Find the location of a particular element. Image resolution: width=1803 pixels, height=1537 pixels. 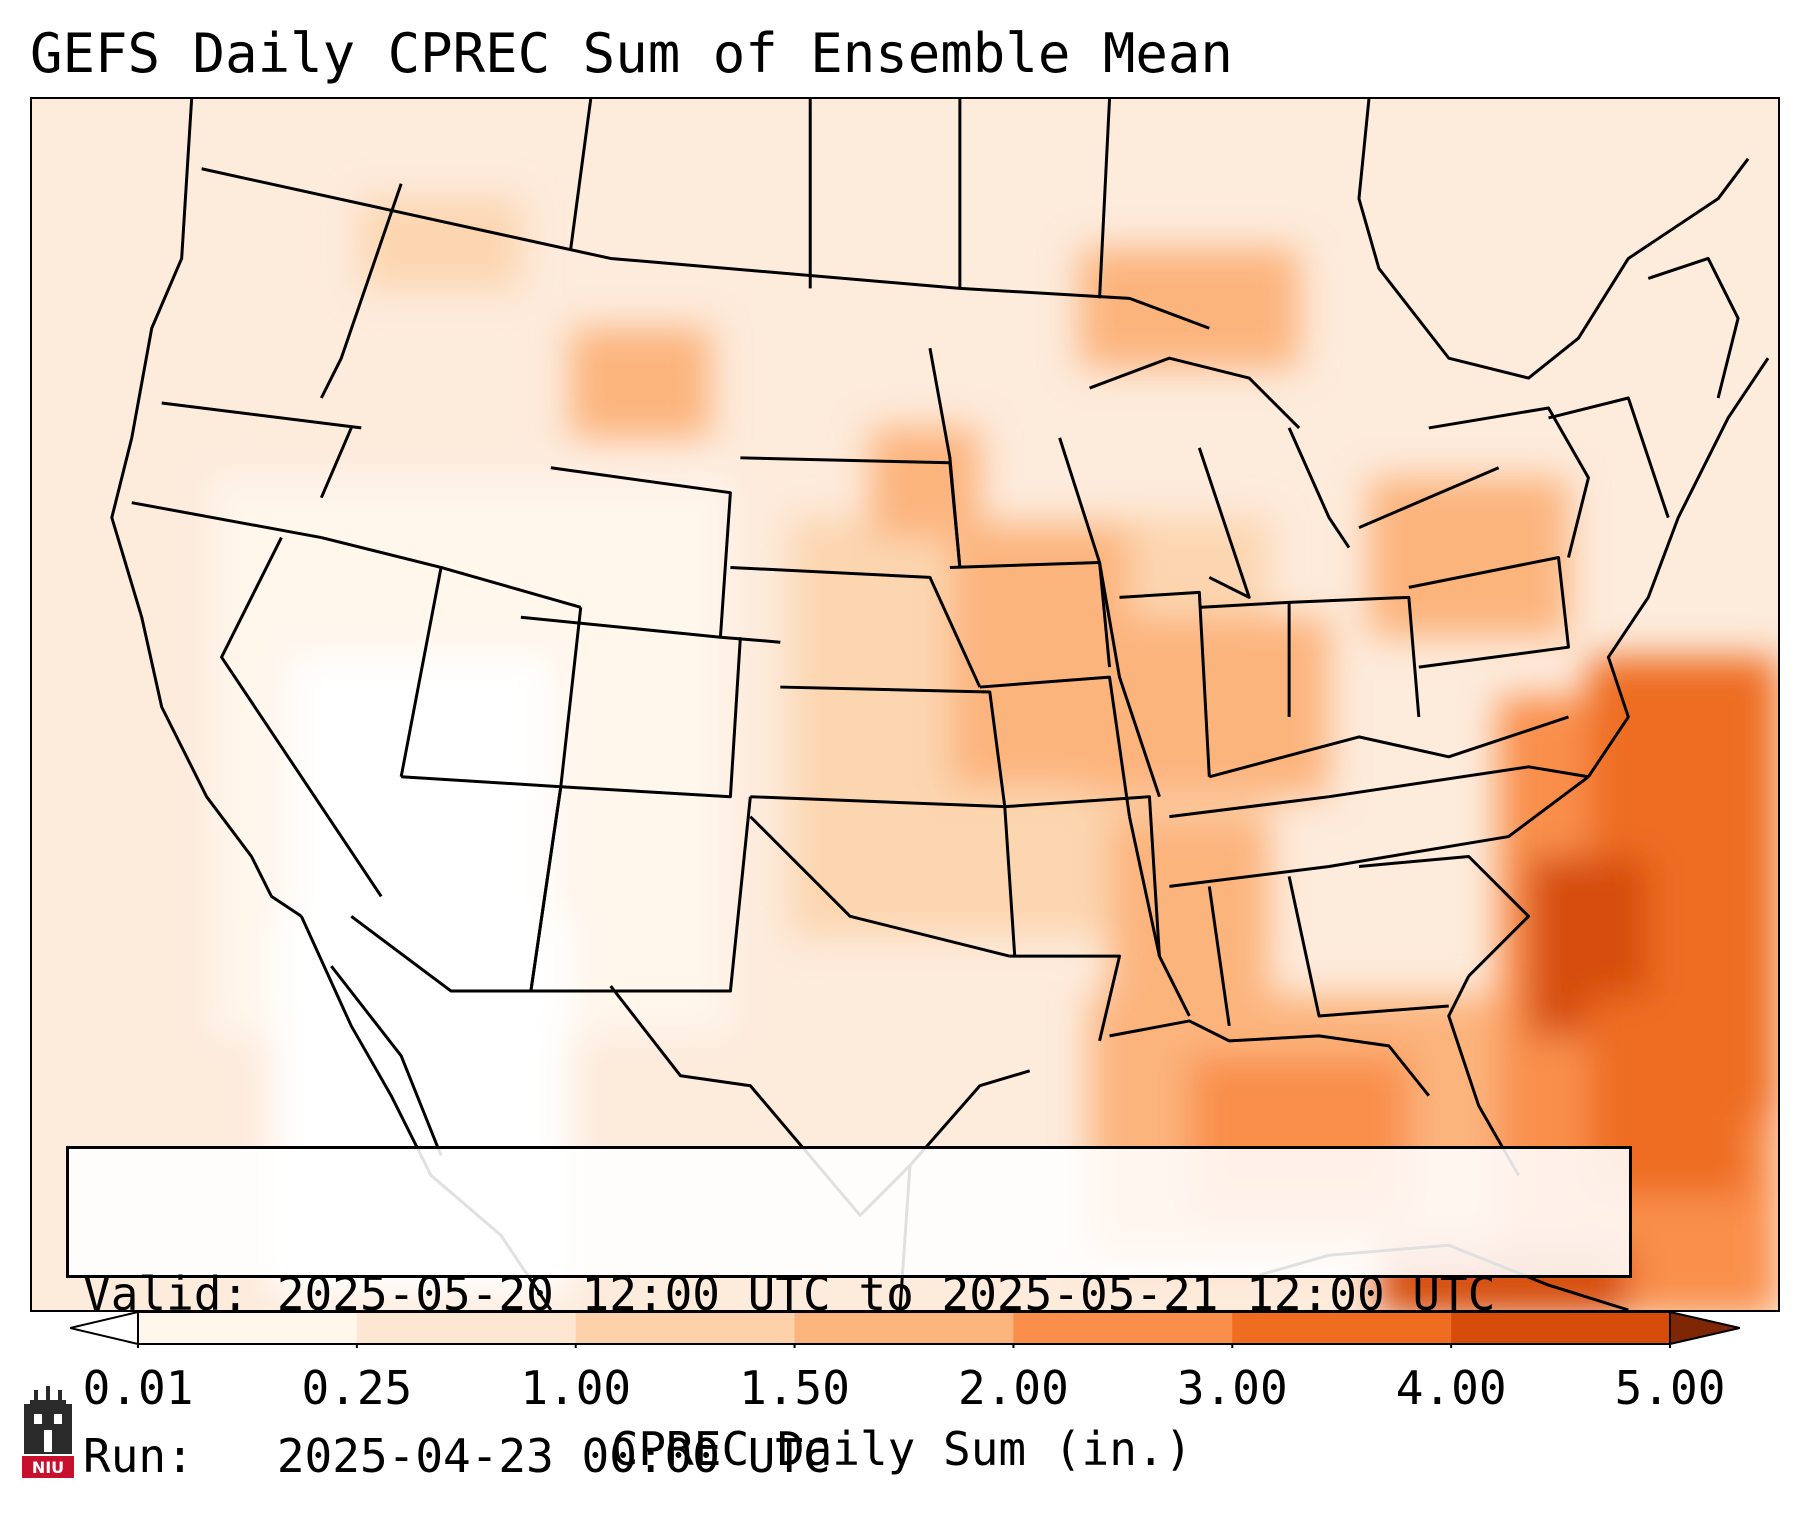

colorbar is located at coordinates (905, 1329).